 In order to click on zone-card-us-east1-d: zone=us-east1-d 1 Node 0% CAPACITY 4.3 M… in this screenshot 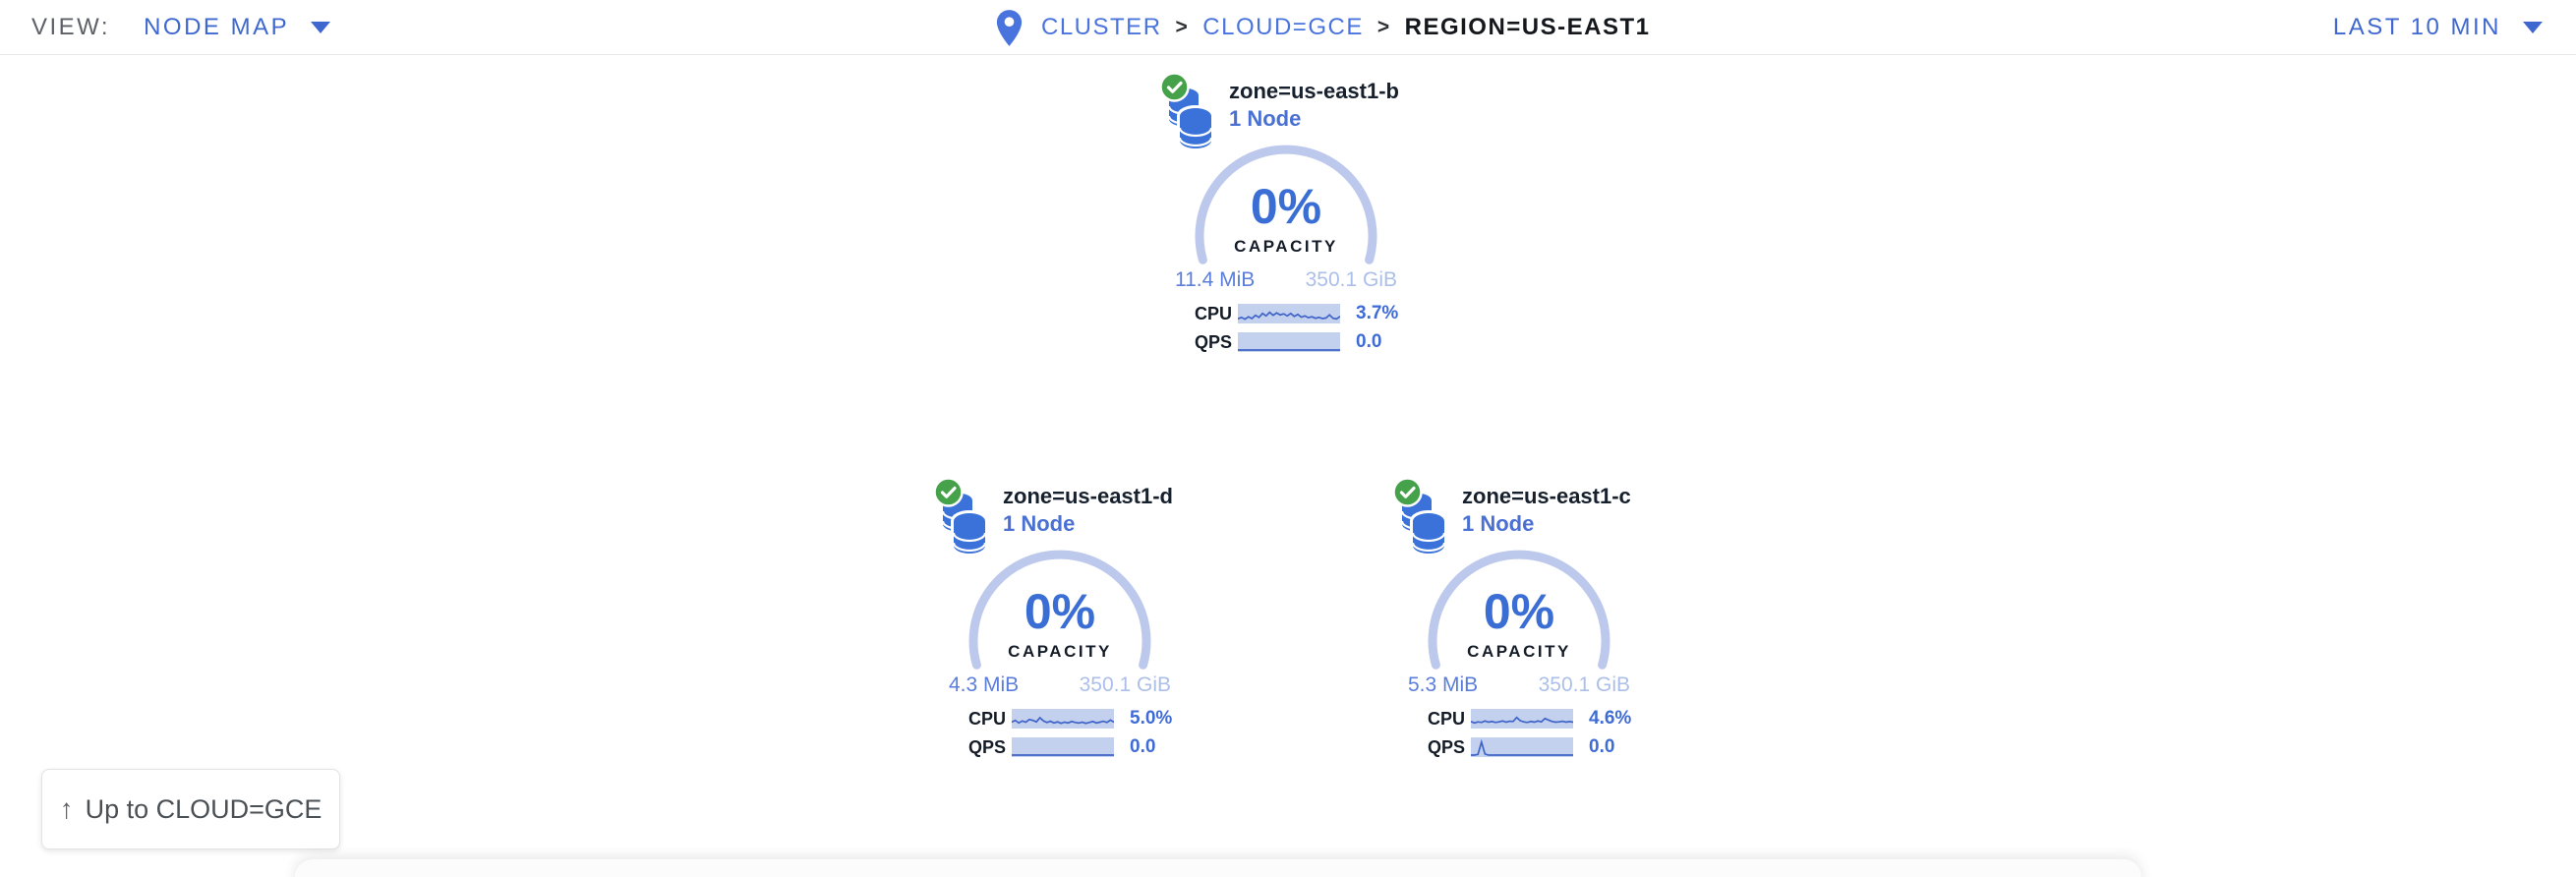, I will do `click(1060, 620)`.